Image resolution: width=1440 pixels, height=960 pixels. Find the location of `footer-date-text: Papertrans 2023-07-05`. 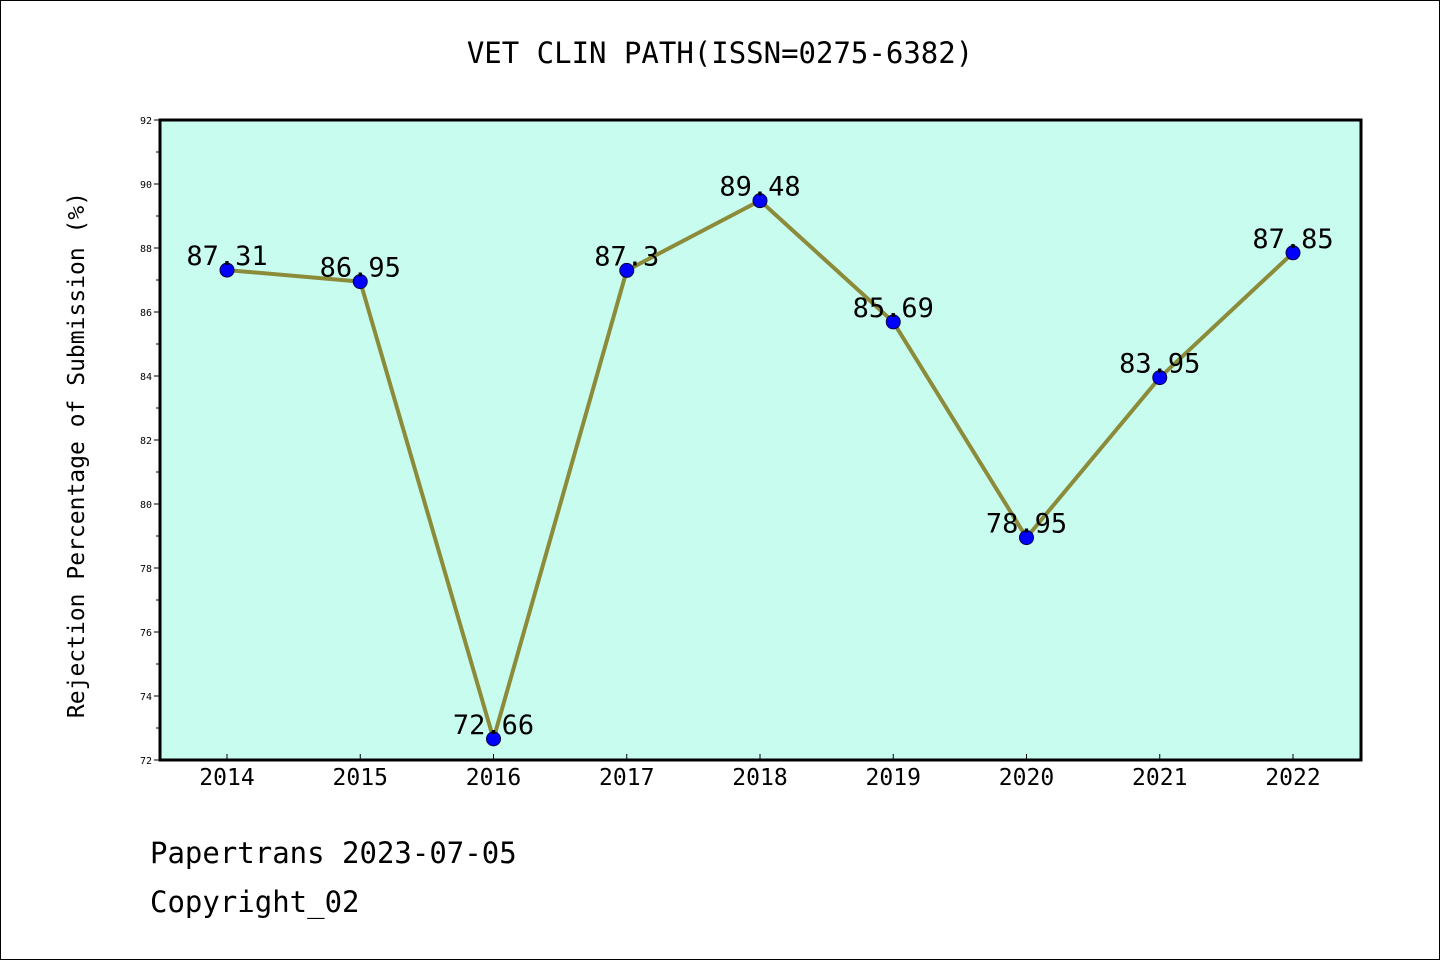

footer-date-text: Papertrans 2023-07-05 is located at coordinates (333, 853).